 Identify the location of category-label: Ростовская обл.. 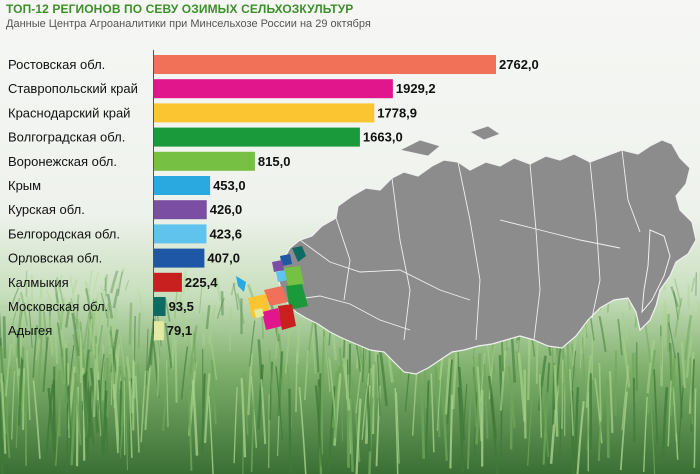
(56, 64).